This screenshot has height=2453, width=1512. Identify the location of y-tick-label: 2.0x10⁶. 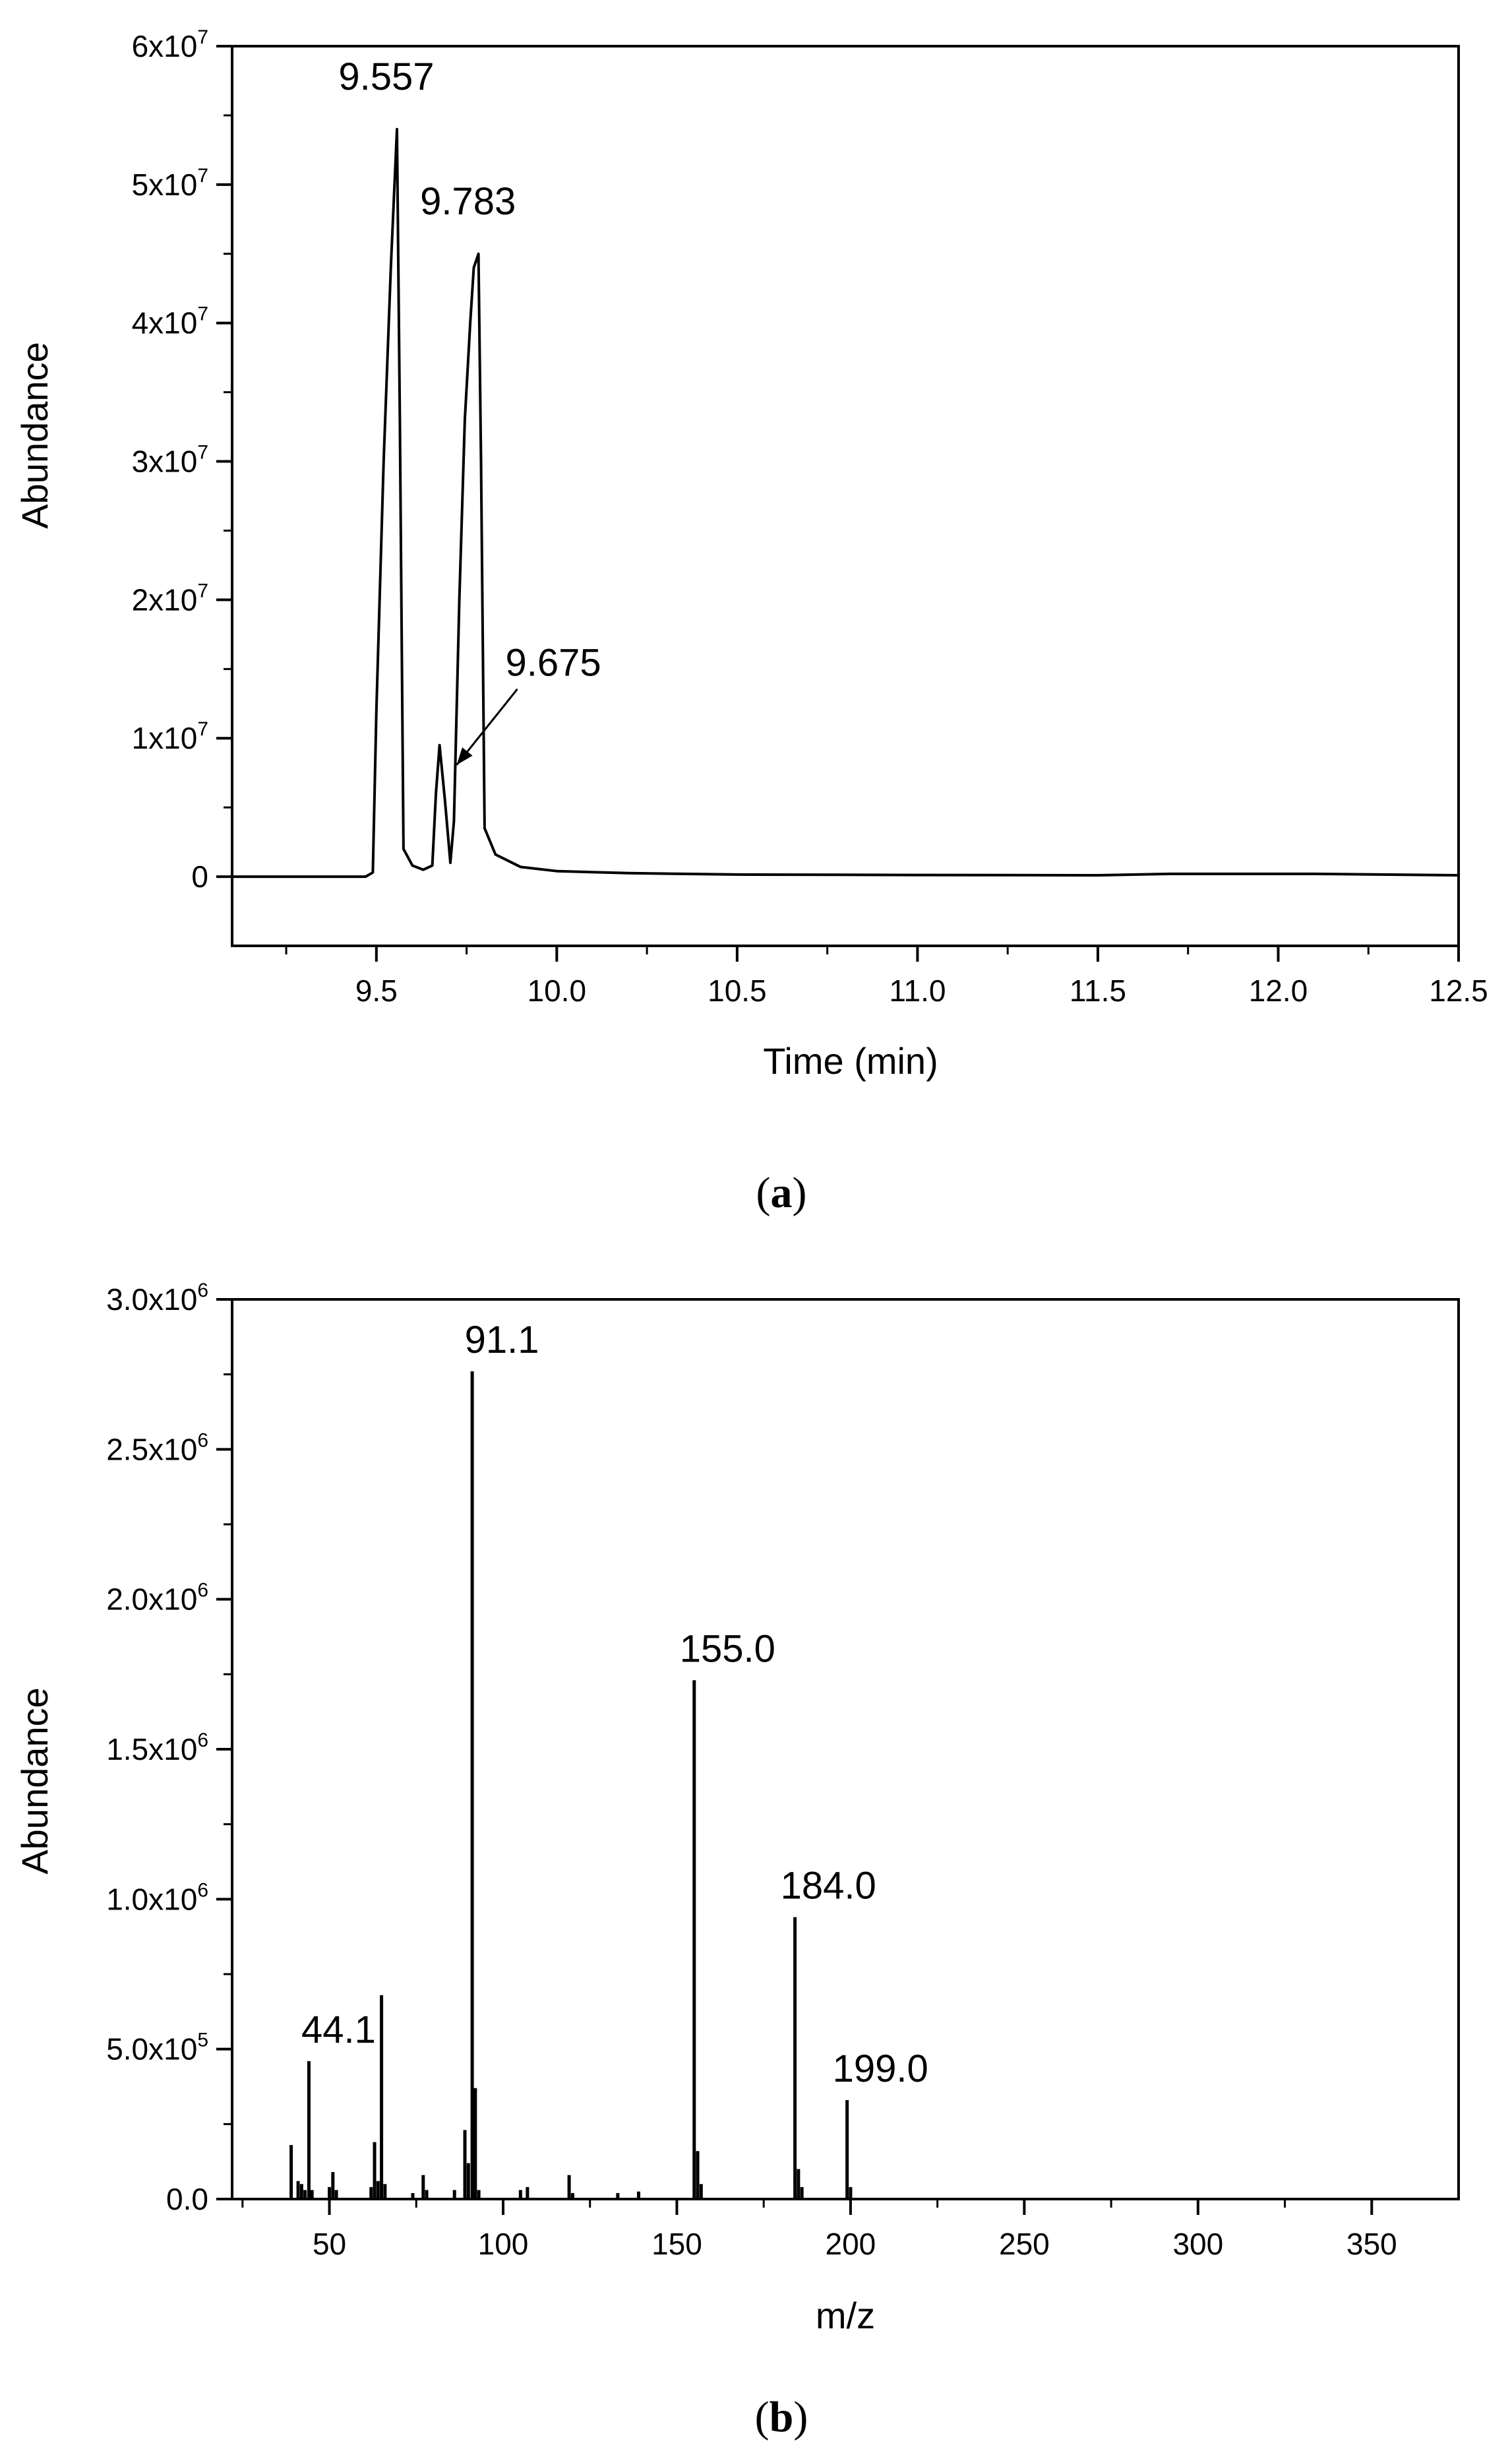
(157, 1598).